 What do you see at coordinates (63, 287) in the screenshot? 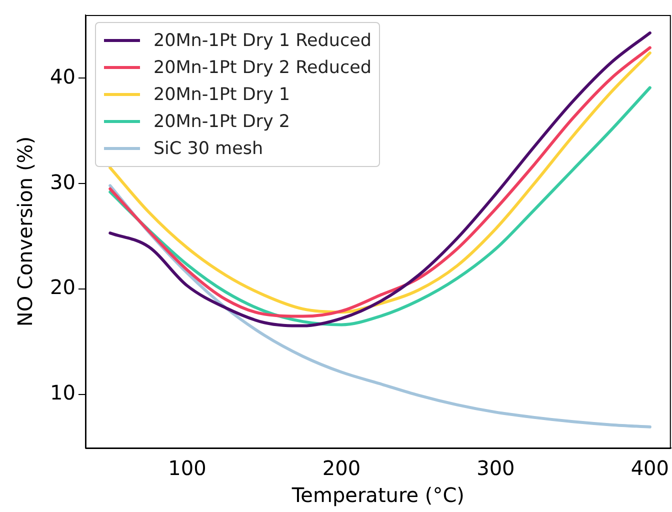
I see `y-tick-label: 20` at bounding box center [63, 287].